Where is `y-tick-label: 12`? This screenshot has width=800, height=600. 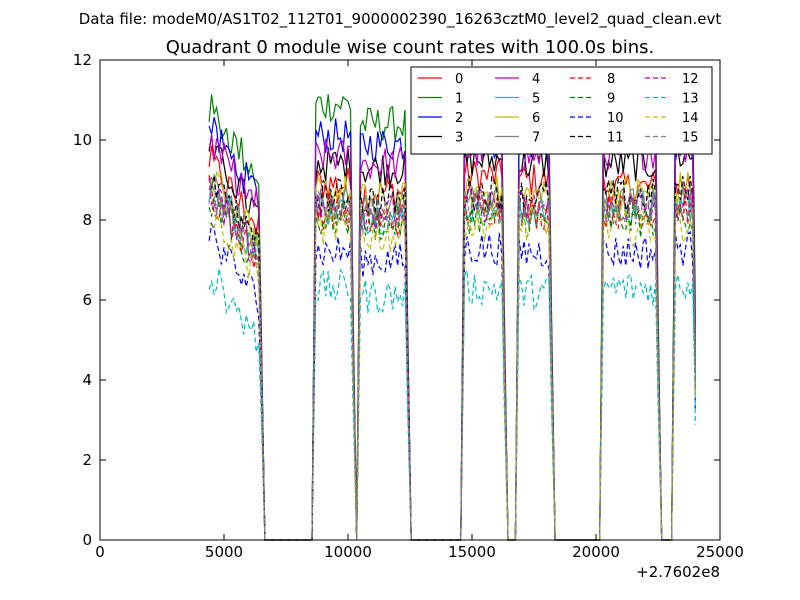 y-tick-label: 12 is located at coordinates (82, 60).